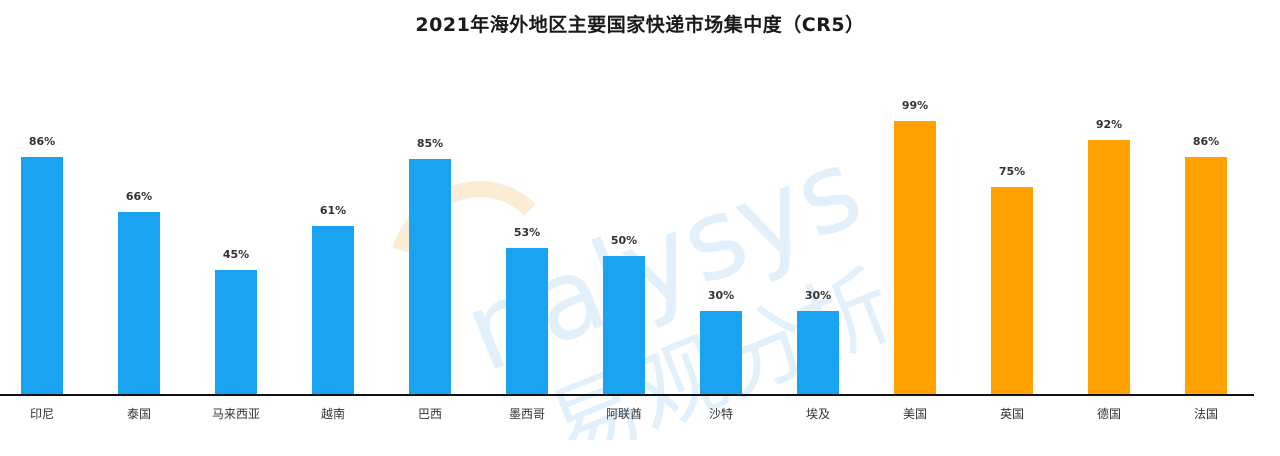 This screenshot has width=1280, height=456. I want to click on x-axis-line, so click(627, 395).